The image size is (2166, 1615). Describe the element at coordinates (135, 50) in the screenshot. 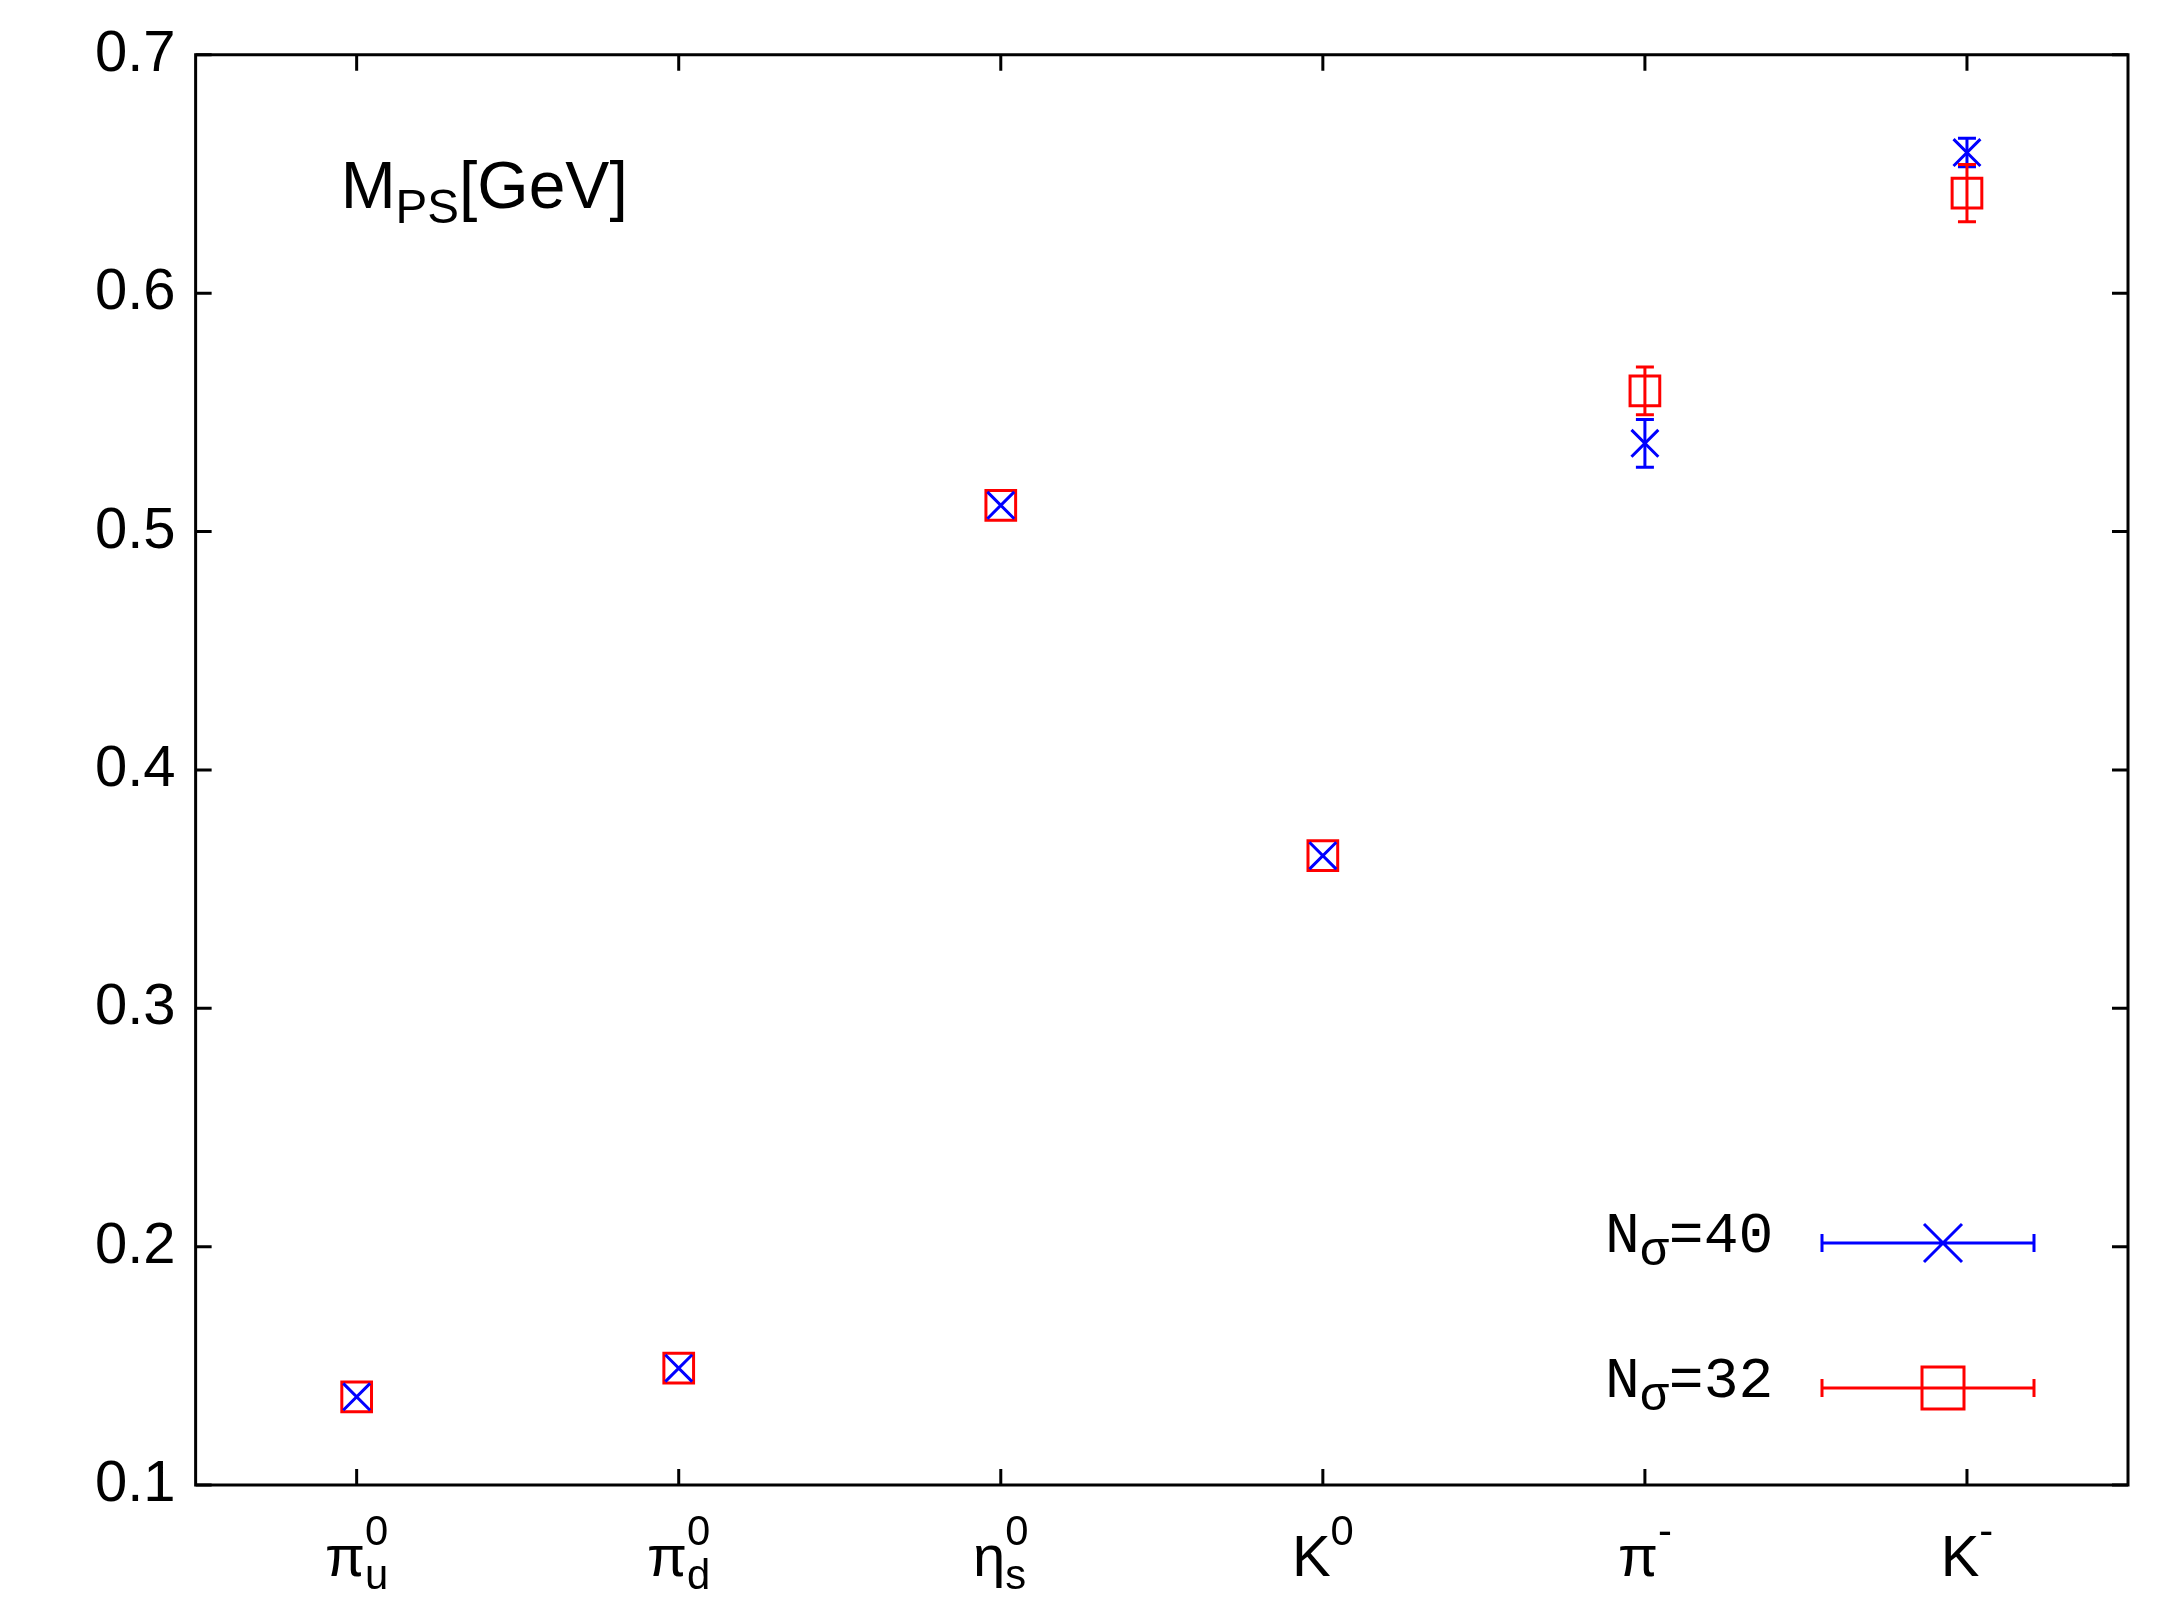

I see `y-tick-label: 0.7` at that location.